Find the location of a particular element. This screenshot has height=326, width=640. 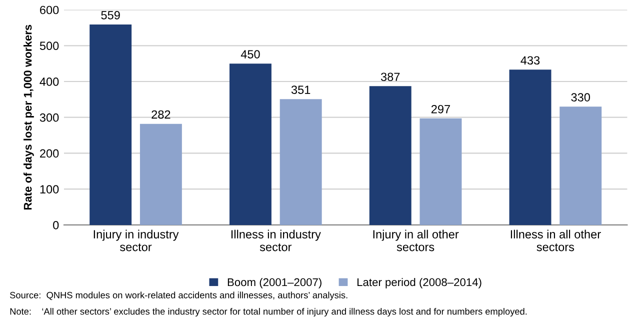

legend-label: Boom (2001–2007) is located at coordinates (275, 283).